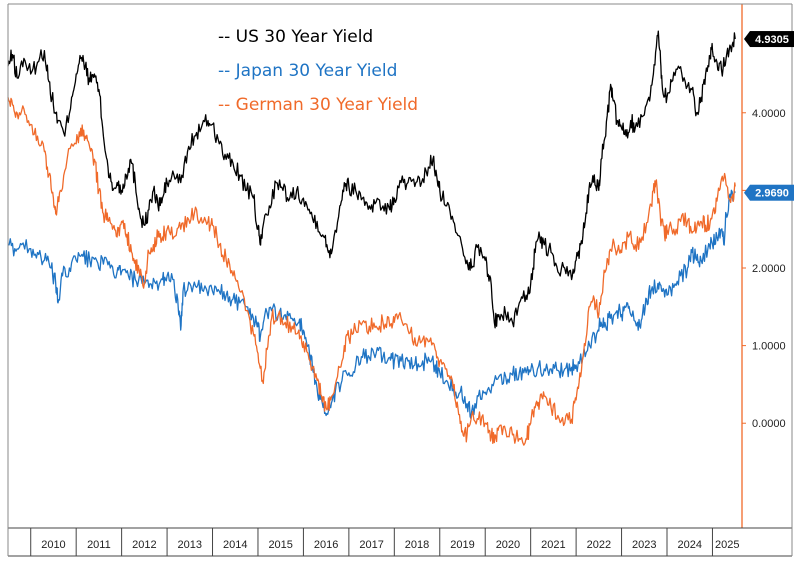  Describe the element at coordinates (235, 545) in the screenshot. I see `x-tick-label: 2014` at that location.